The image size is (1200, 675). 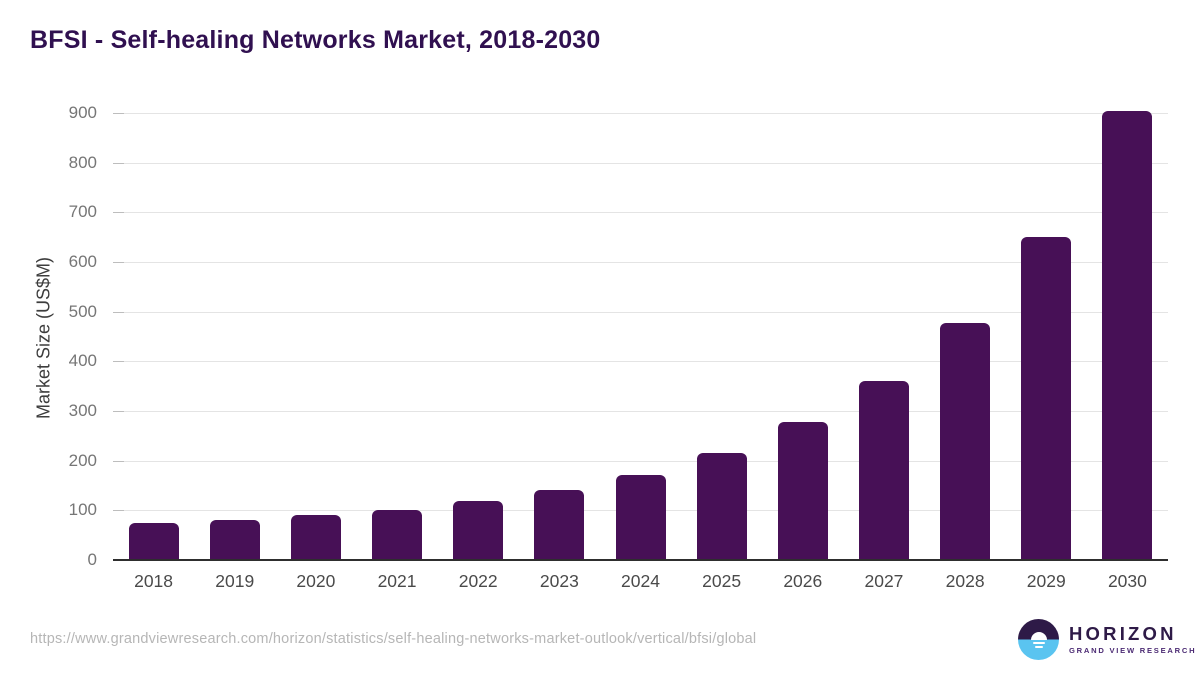 I want to click on x-tick-label-2023: 2023, so click(x=559, y=581).